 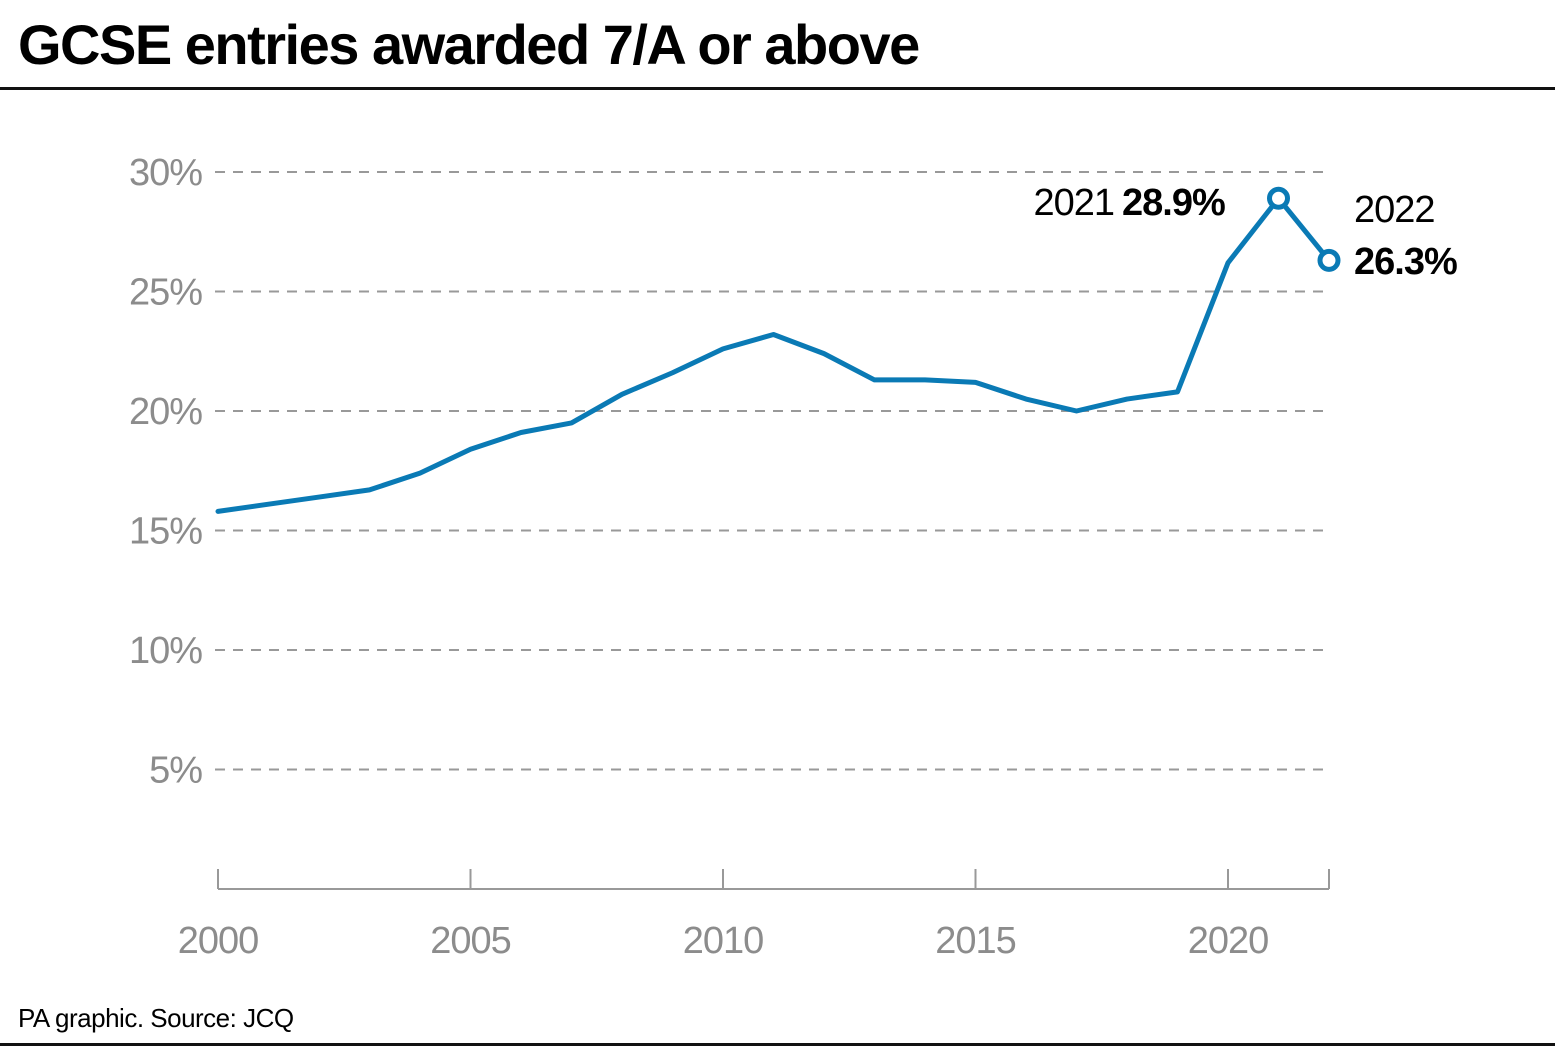 I want to click on chart-title: GCSE entries awarded 7/A or above, so click(x=469, y=44).